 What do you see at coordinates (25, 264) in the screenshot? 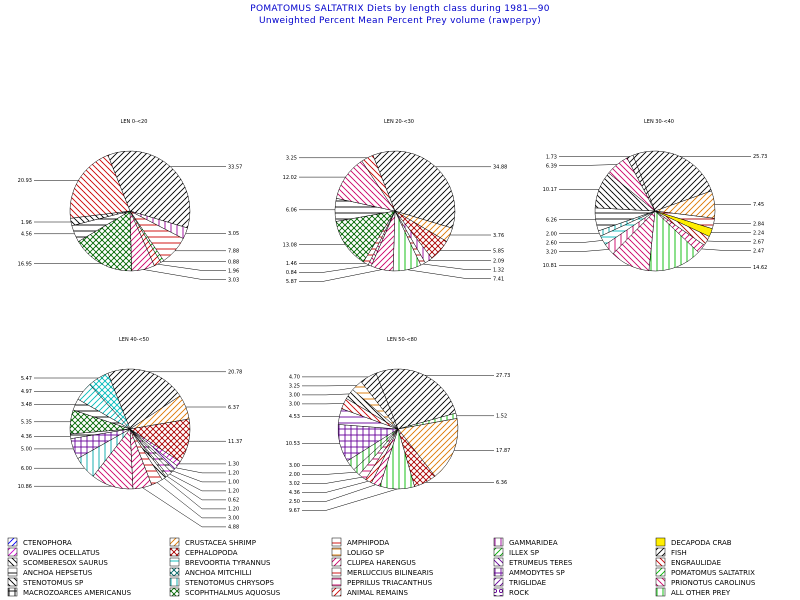
I see `slice-label-scophthalmus-aquosus: 16.95` at bounding box center [25, 264].